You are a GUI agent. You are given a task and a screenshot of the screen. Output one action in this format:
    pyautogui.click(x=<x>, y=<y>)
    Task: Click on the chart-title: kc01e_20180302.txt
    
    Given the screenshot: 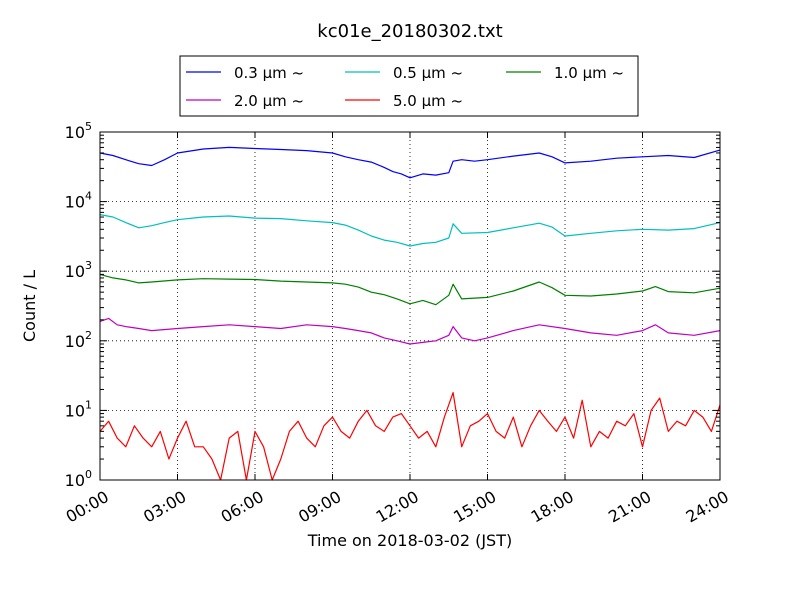 What is the action you would take?
    pyautogui.click(x=409, y=31)
    